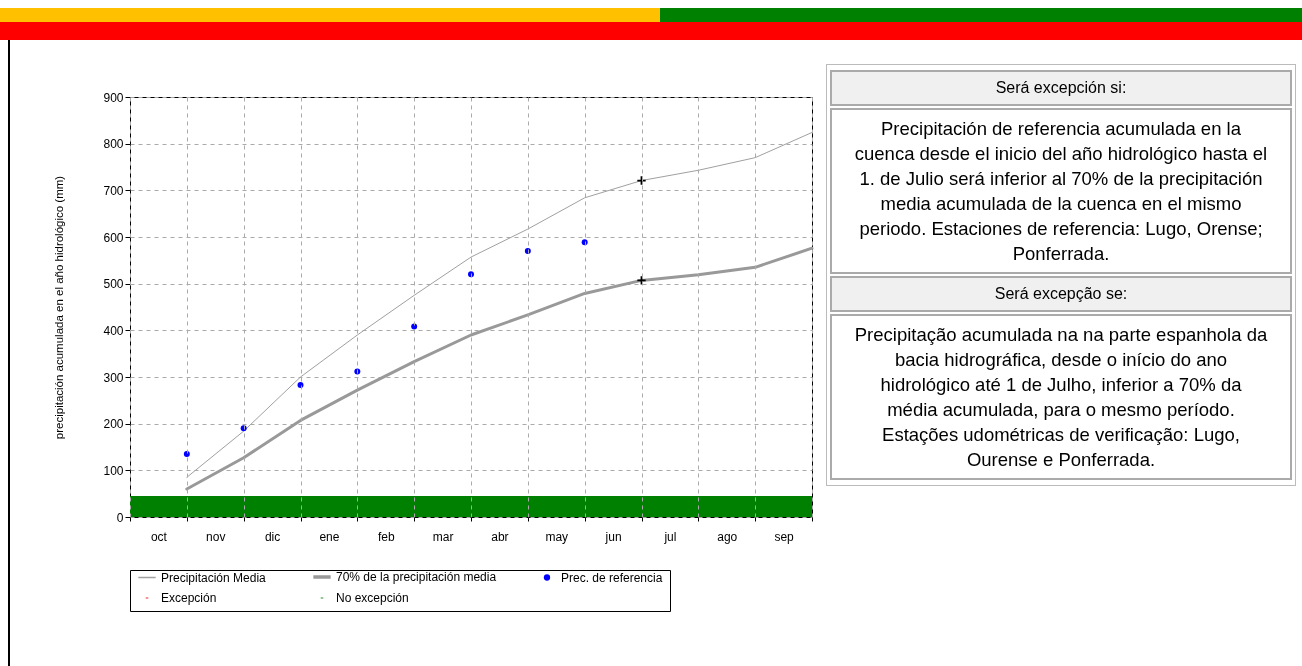  I want to click on y-tick-label: 100, so click(113, 470).